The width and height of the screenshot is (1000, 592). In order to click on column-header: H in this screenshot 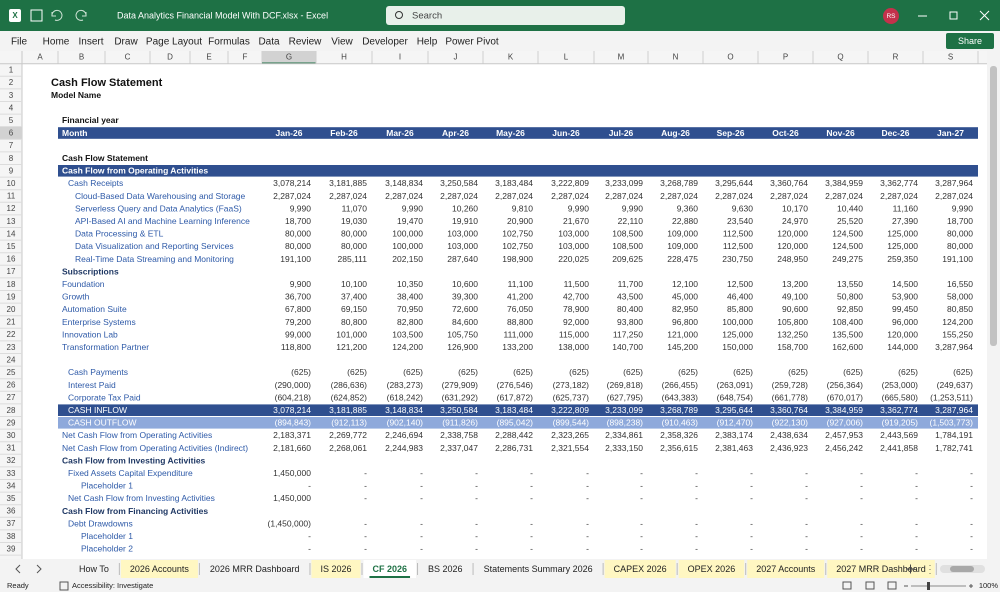, I will do `click(344, 57)`.